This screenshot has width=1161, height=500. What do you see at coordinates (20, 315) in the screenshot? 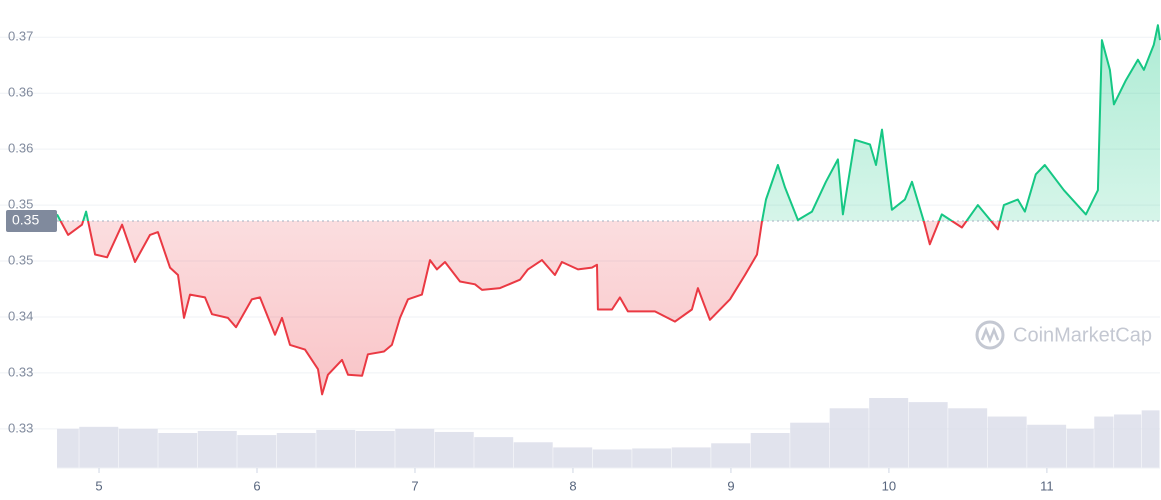
I see `y-tick-label: 0.34` at bounding box center [20, 315].